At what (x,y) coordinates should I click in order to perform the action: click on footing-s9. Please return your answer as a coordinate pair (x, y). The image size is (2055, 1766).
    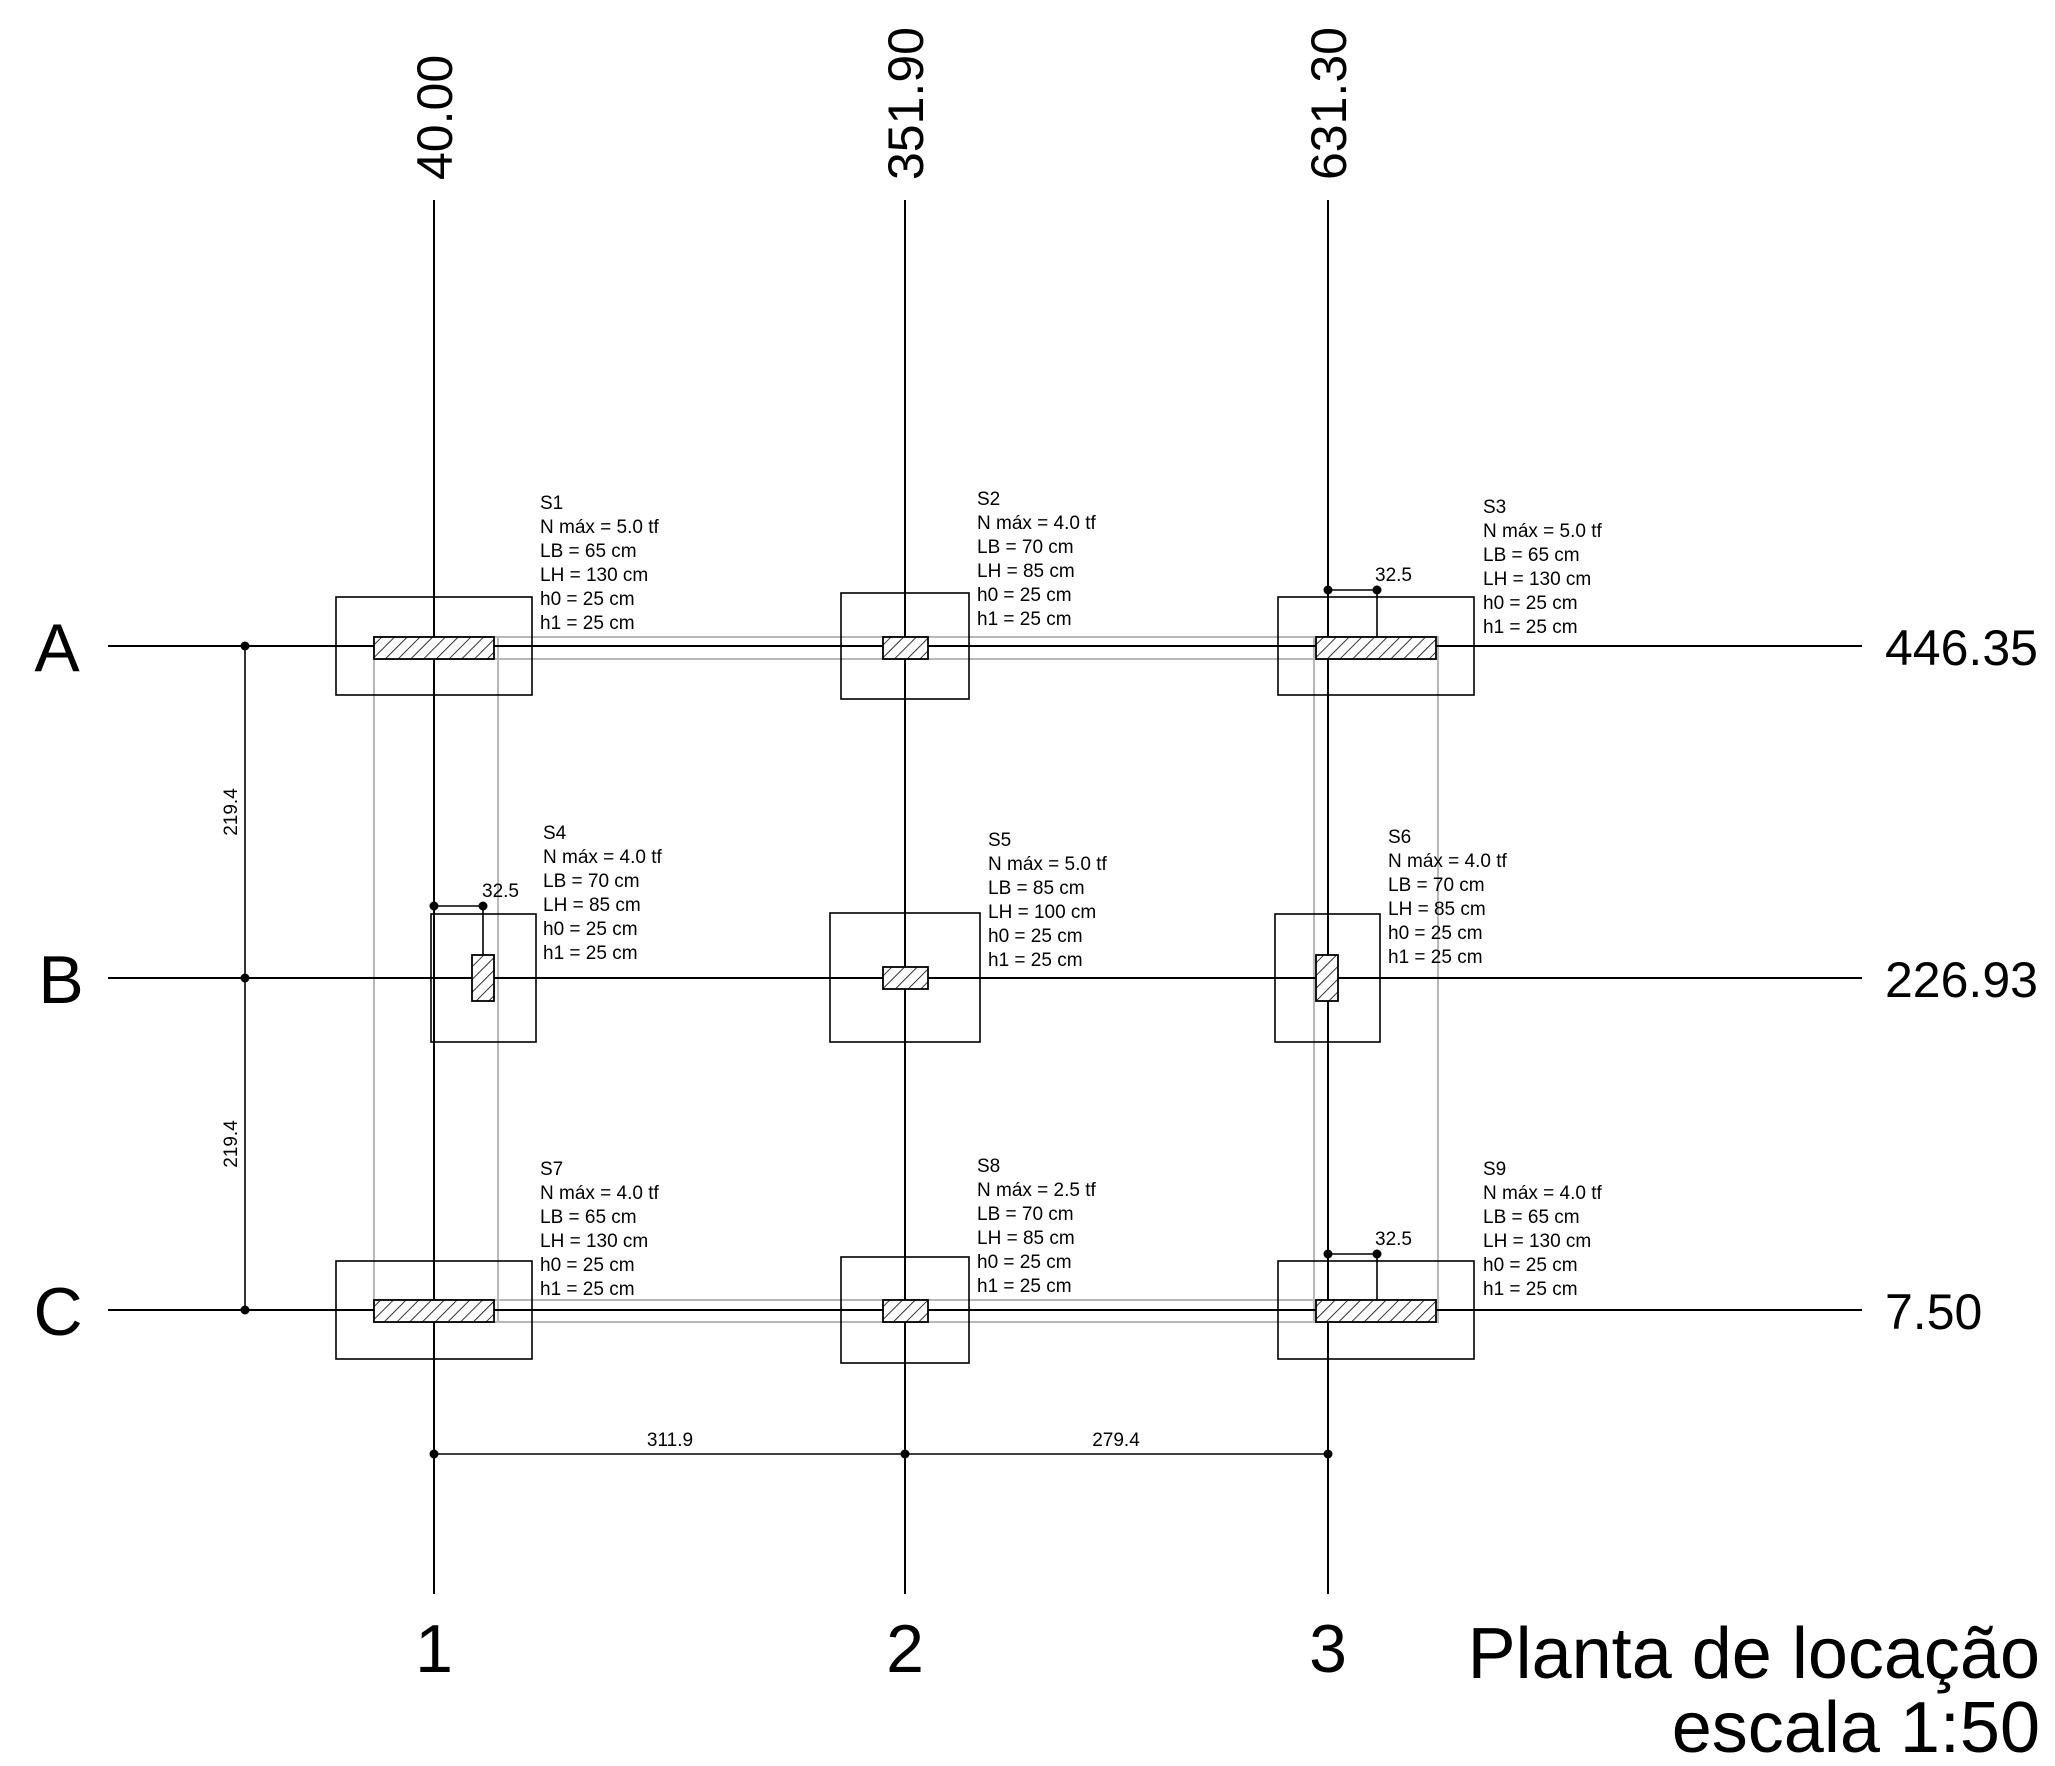
    Looking at the image, I should click on (1376, 1310).